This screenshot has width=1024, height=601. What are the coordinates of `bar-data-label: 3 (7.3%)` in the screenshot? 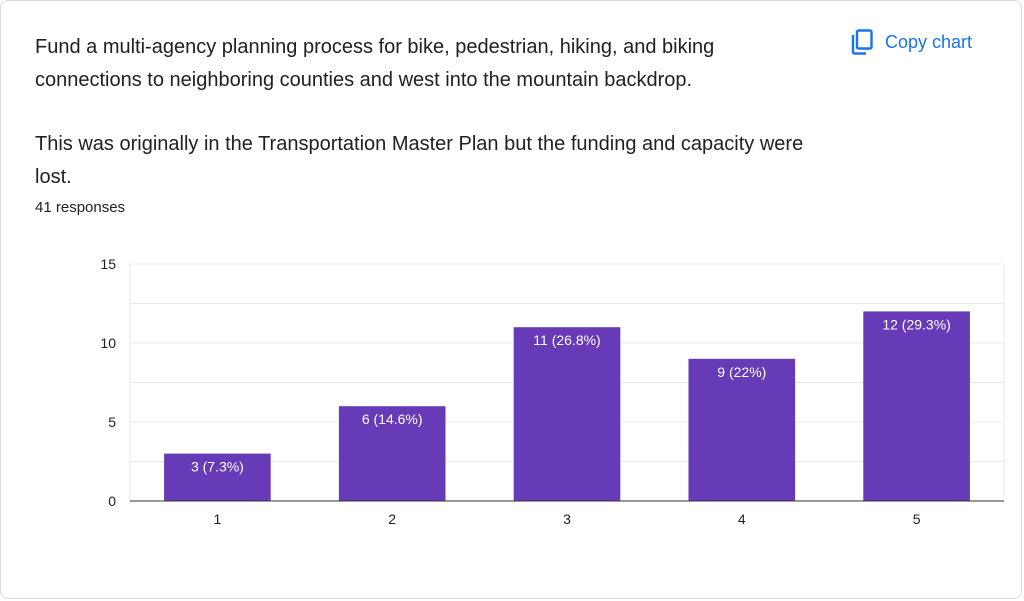 It's located at (217, 467).